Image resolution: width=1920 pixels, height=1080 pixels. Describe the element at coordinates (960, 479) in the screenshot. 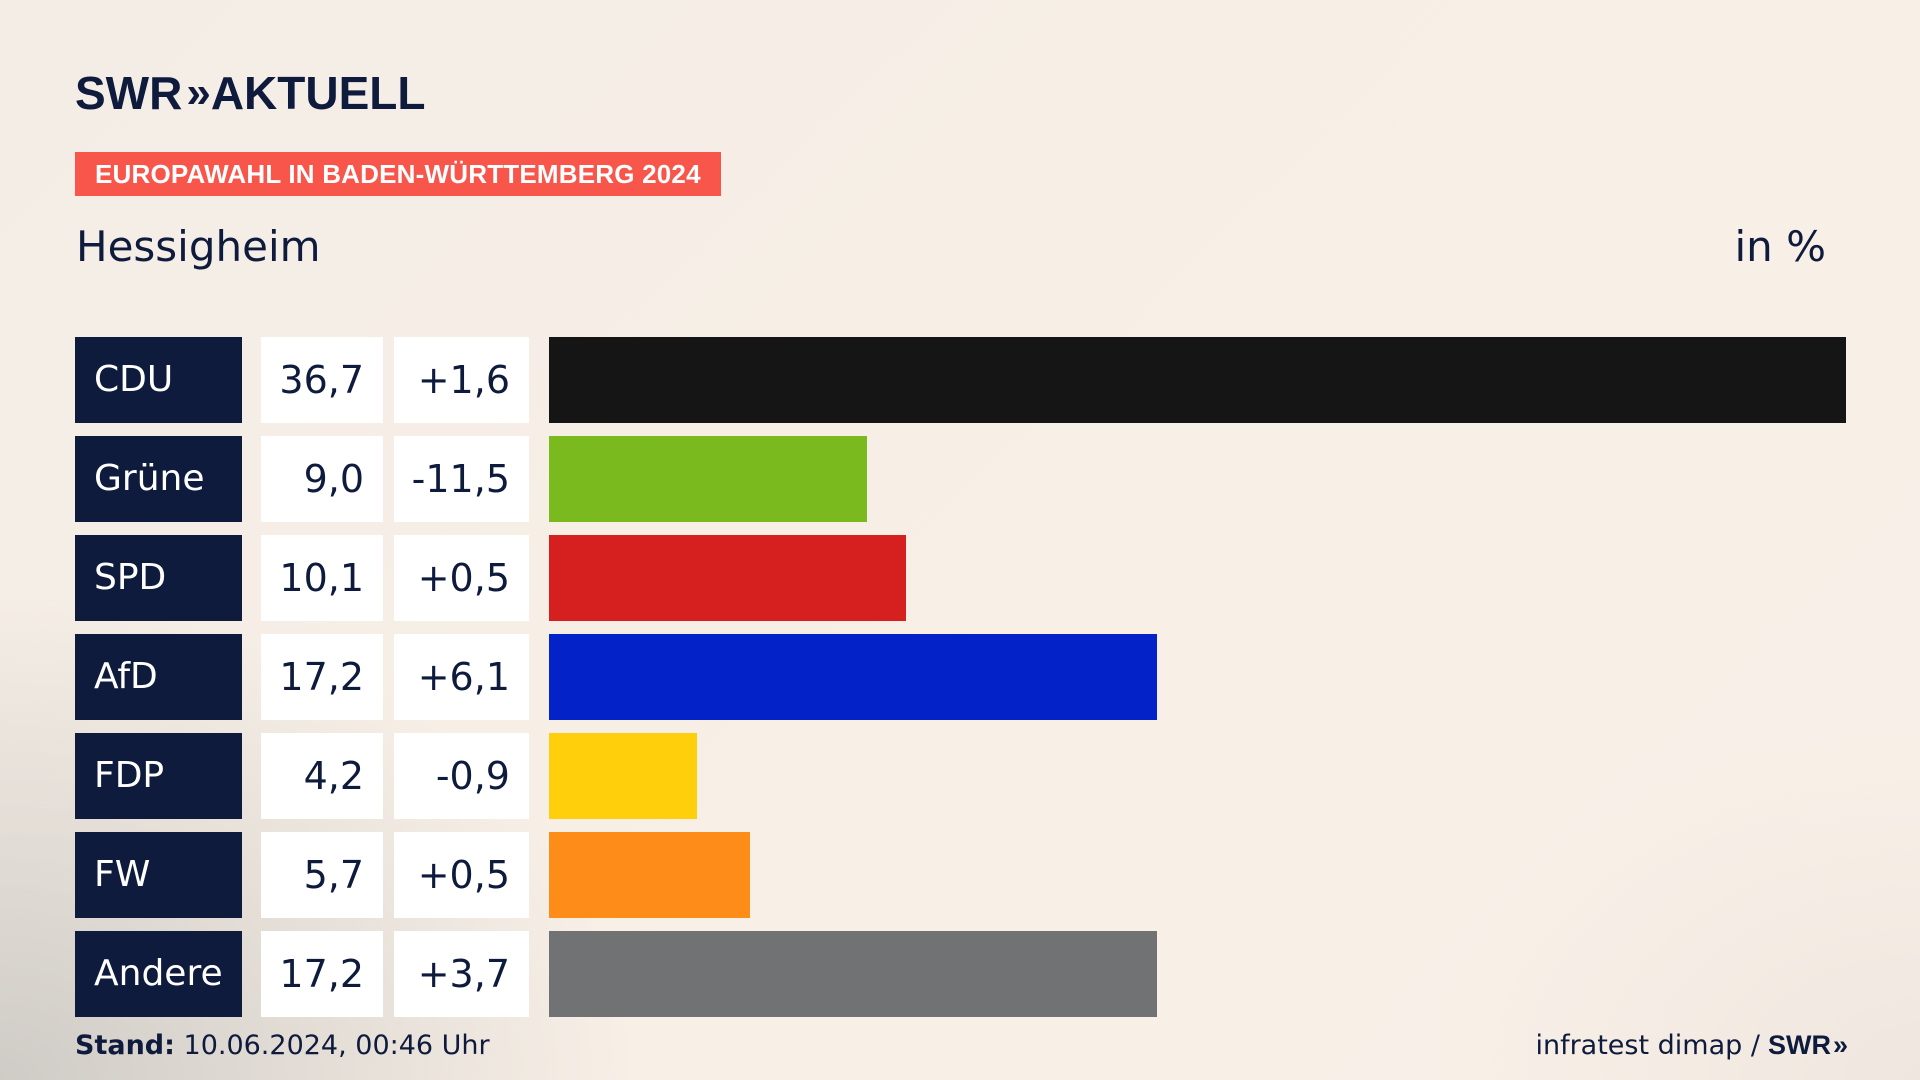

I see `result-row: Grüne 9,0 -11,5` at that location.